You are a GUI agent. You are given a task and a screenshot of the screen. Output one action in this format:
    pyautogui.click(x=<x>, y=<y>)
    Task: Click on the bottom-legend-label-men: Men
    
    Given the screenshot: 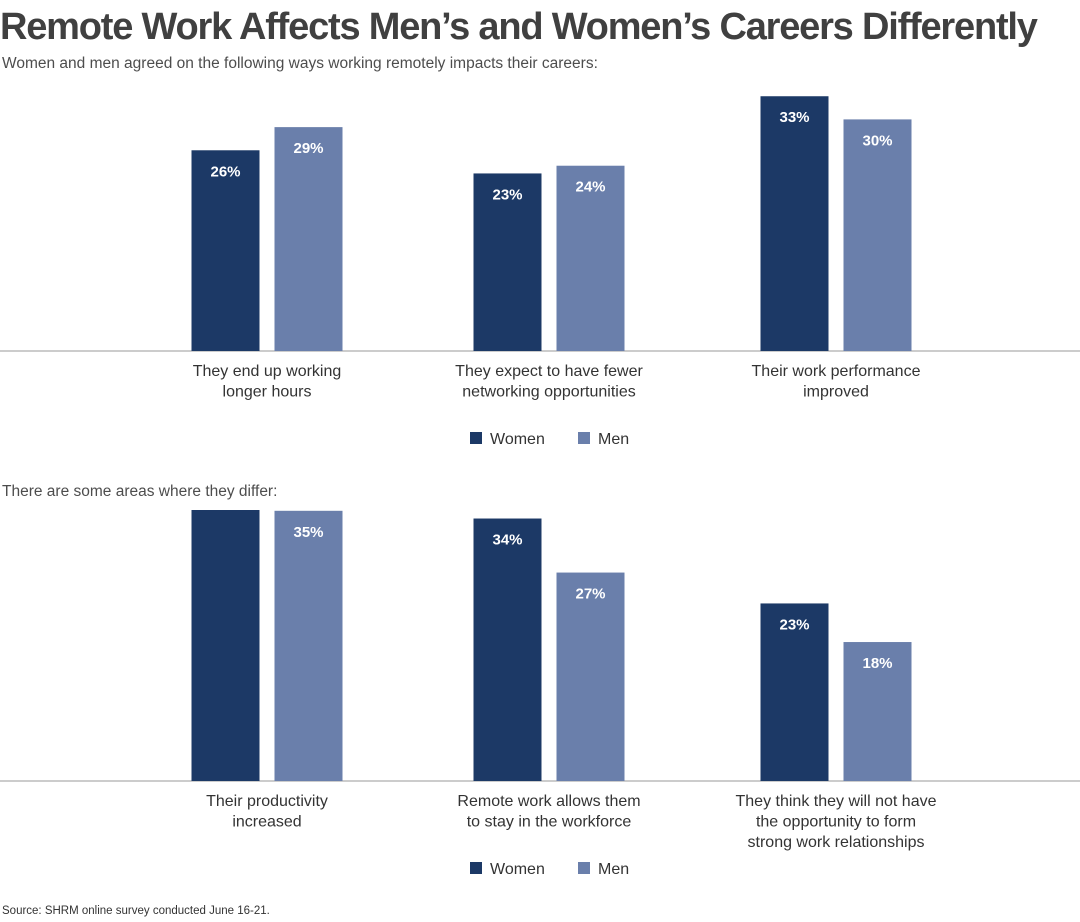 What is the action you would take?
    pyautogui.click(x=613, y=869)
    